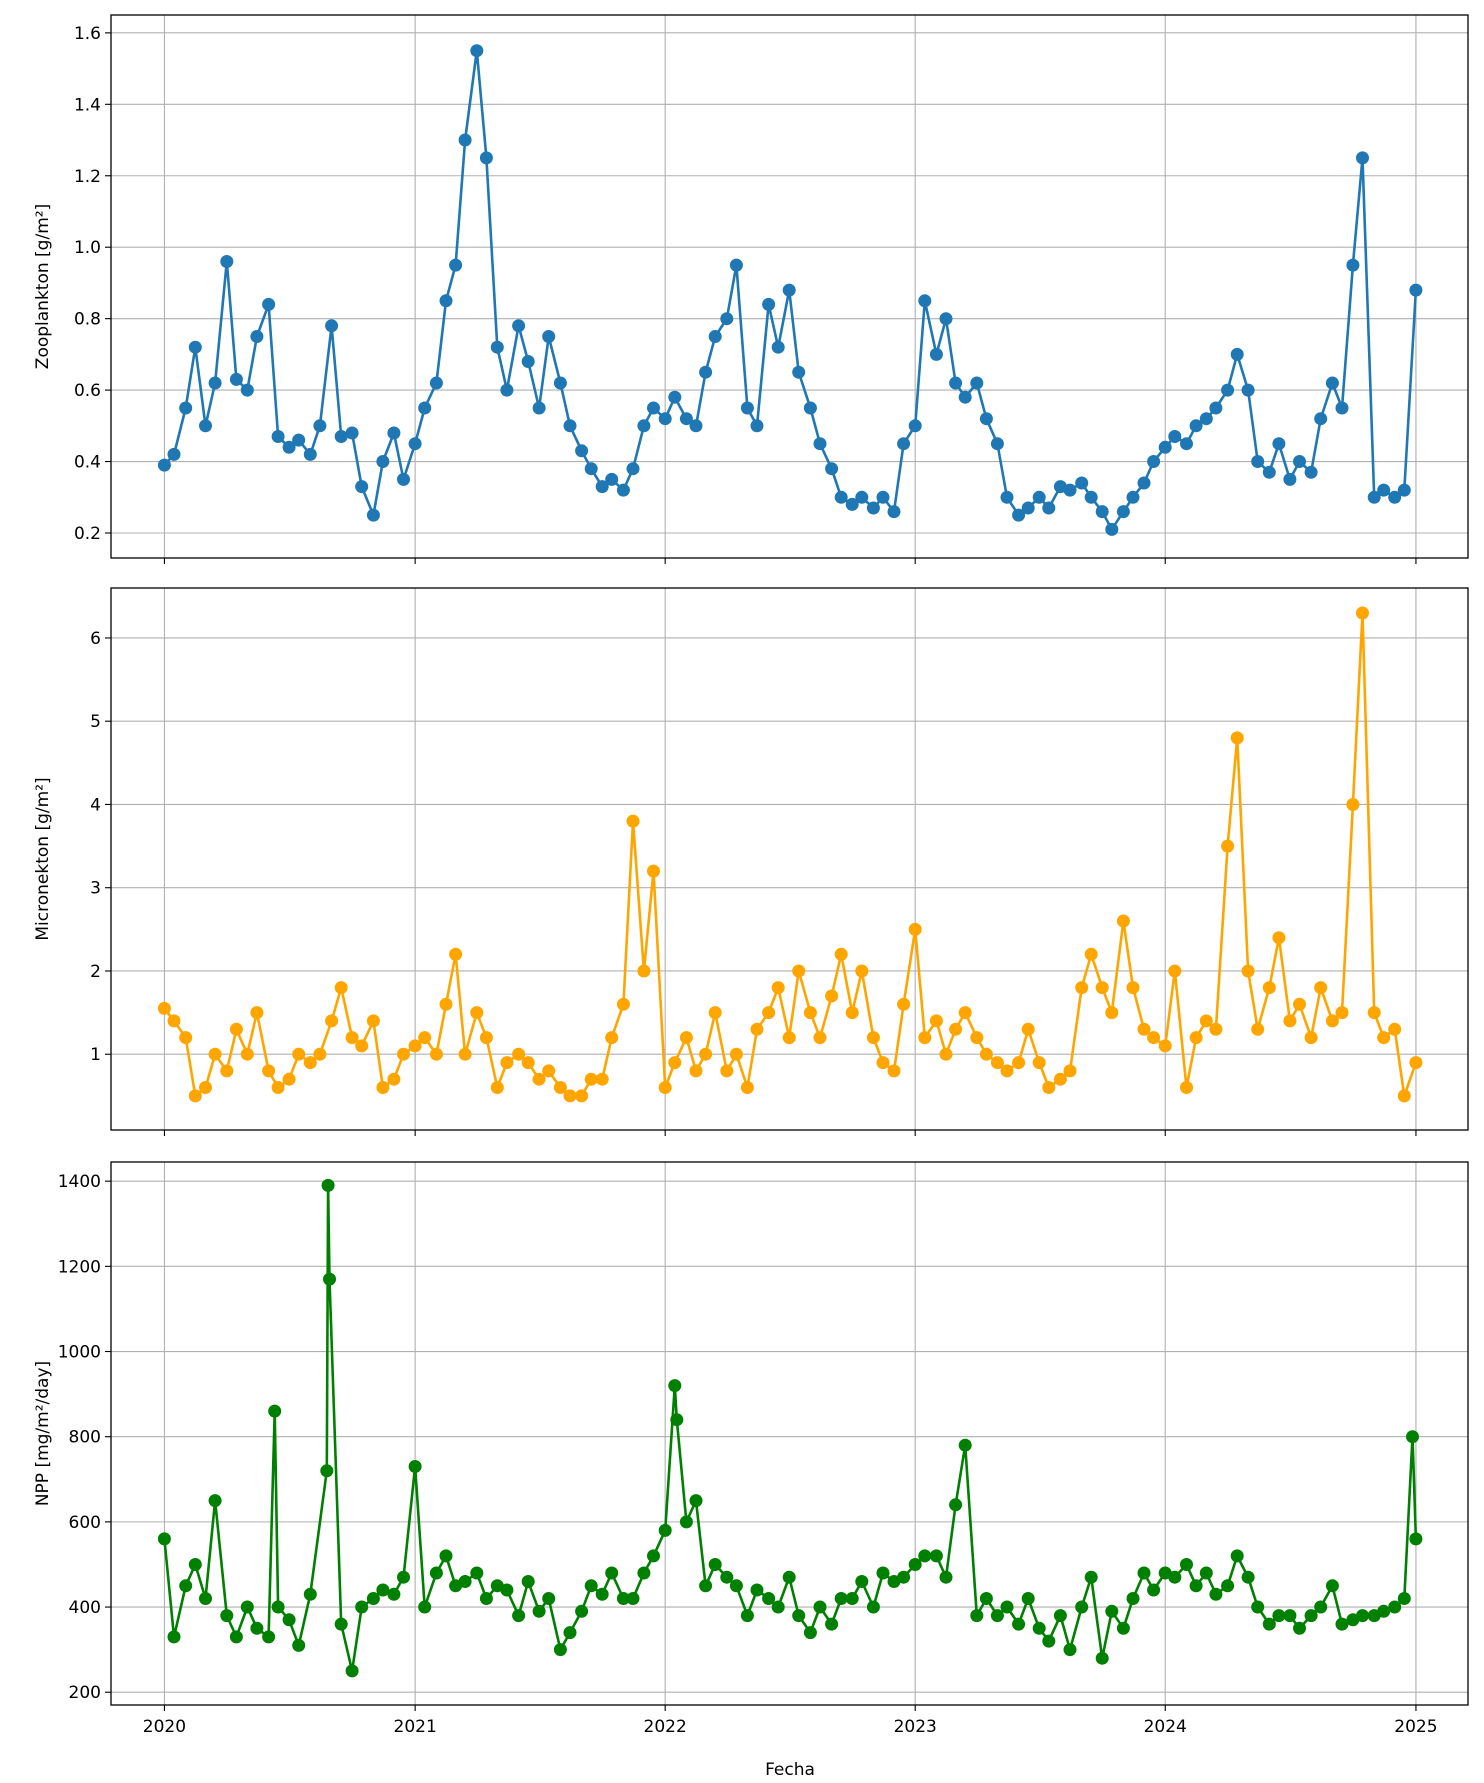 The width and height of the screenshot is (1484, 1783). Describe the element at coordinates (1165, 1727) in the screenshot. I see `x-tick-label: 2024` at that location.